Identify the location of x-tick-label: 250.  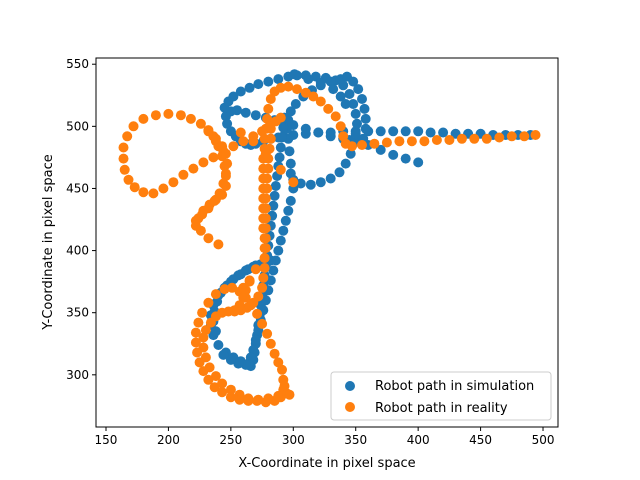
(230, 440).